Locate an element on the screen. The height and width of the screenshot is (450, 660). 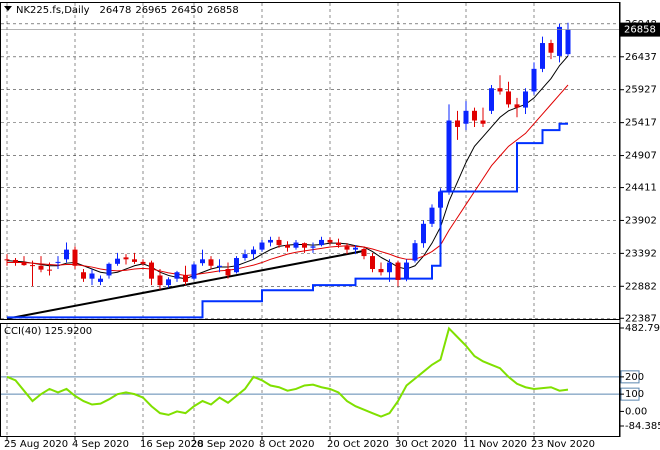
y-tick-label: 482.7966 is located at coordinates (642, 328).